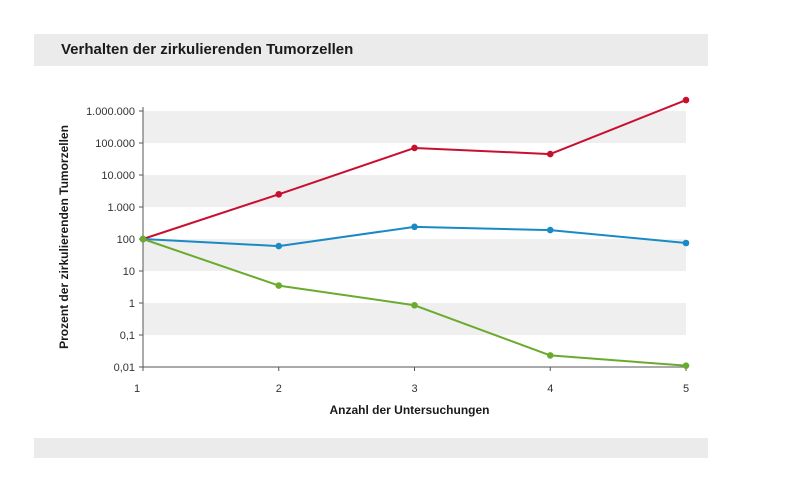 Image resolution: width=800 pixels, height=492 pixels. I want to click on x-tick-labels: 1 2 3 4 5, so click(411, 389).